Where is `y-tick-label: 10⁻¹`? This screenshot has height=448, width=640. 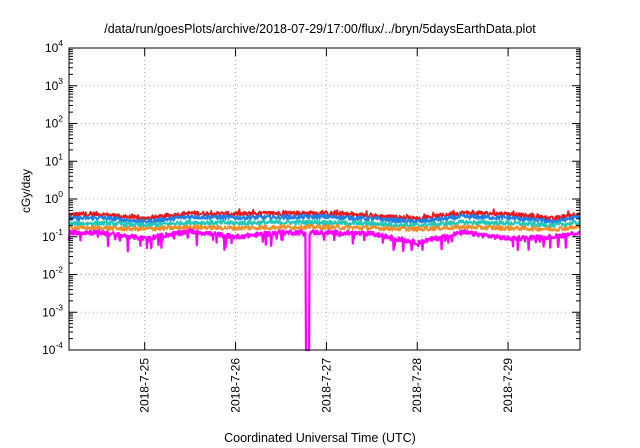
y-tick-label: 10⁻¹ is located at coordinates (52, 235).